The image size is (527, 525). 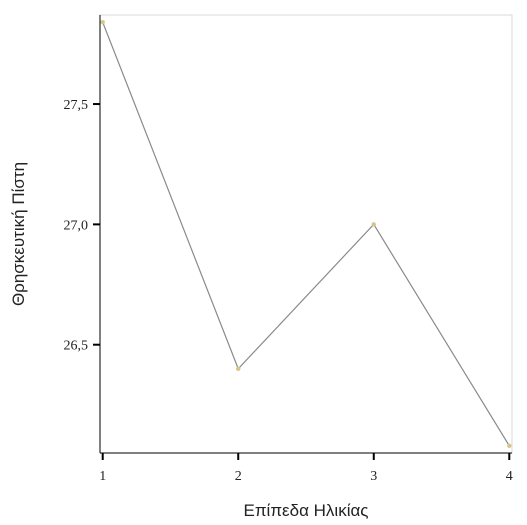 I want to click on y-tick-label: 27,5, so click(x=76, y=105).